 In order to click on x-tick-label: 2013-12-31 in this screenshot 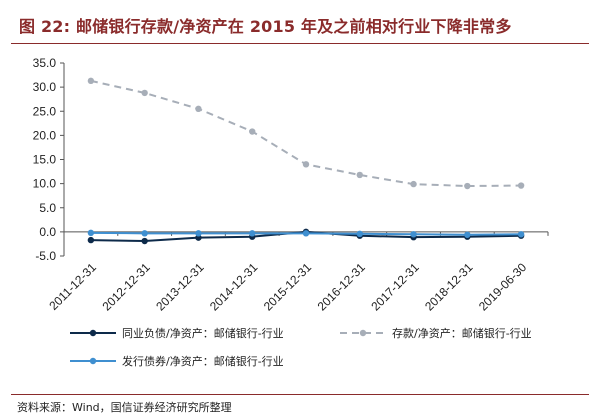, I will do `click(180, 287)`.